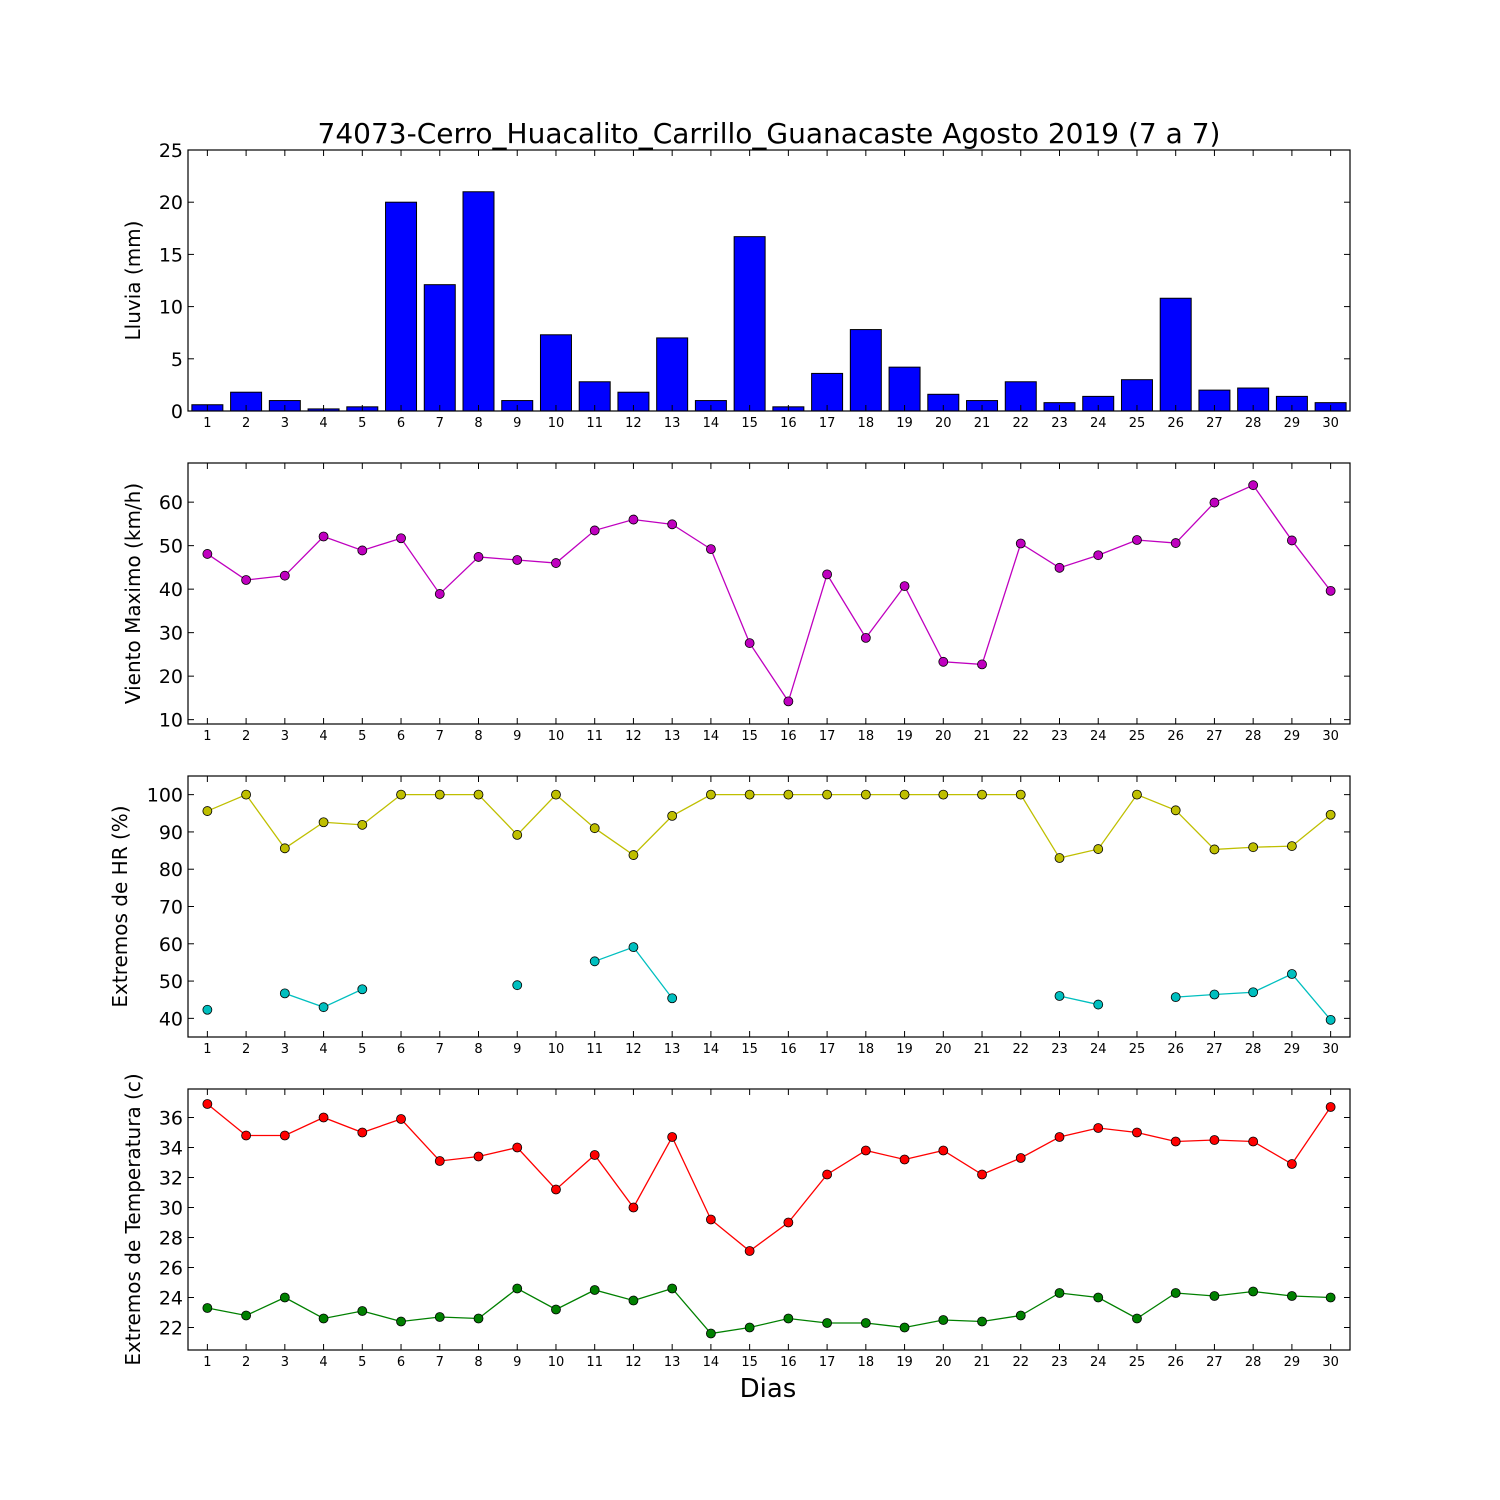 The width and height of the screenshot is (1500, 1500). What do you see at coordinates (556, 1362) in the screenshot?
I see `x-tick-label: 10` at bounding box center [556, 1362].